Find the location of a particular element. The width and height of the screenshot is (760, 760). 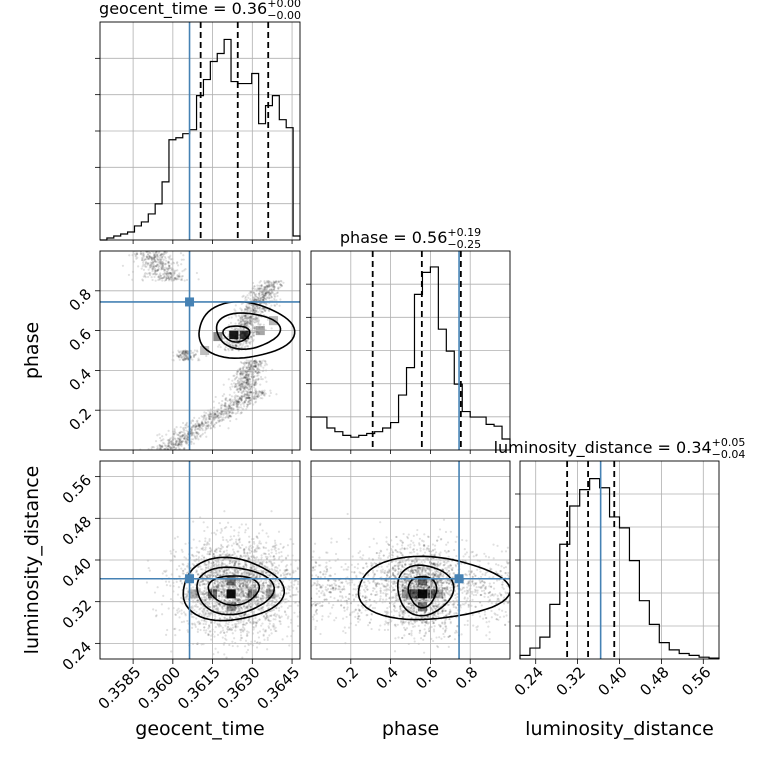

scatter-point-geocent_time-vs-luminosity_distance-1983 is located at coordinates (289, 645).